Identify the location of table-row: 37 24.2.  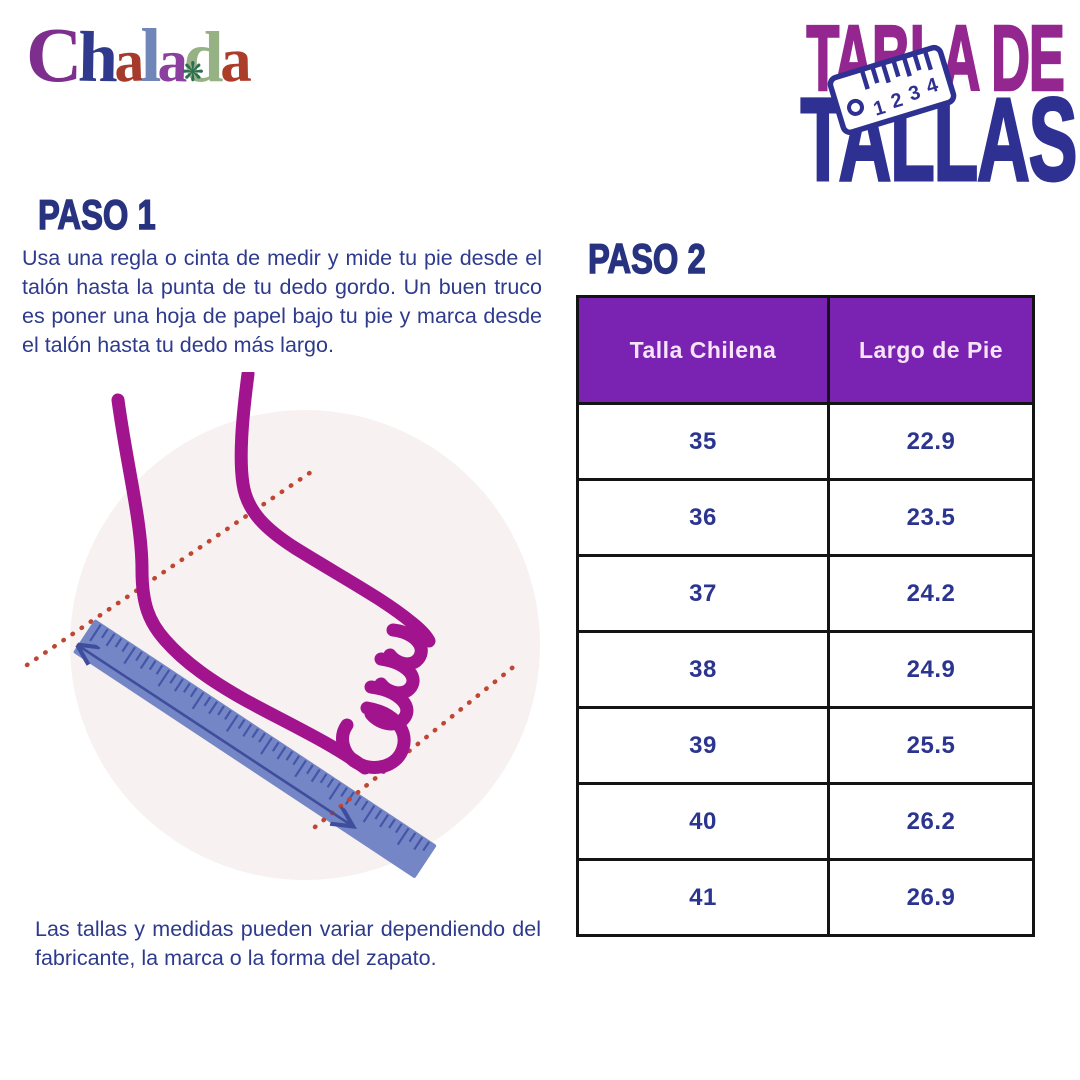
(805, 593).